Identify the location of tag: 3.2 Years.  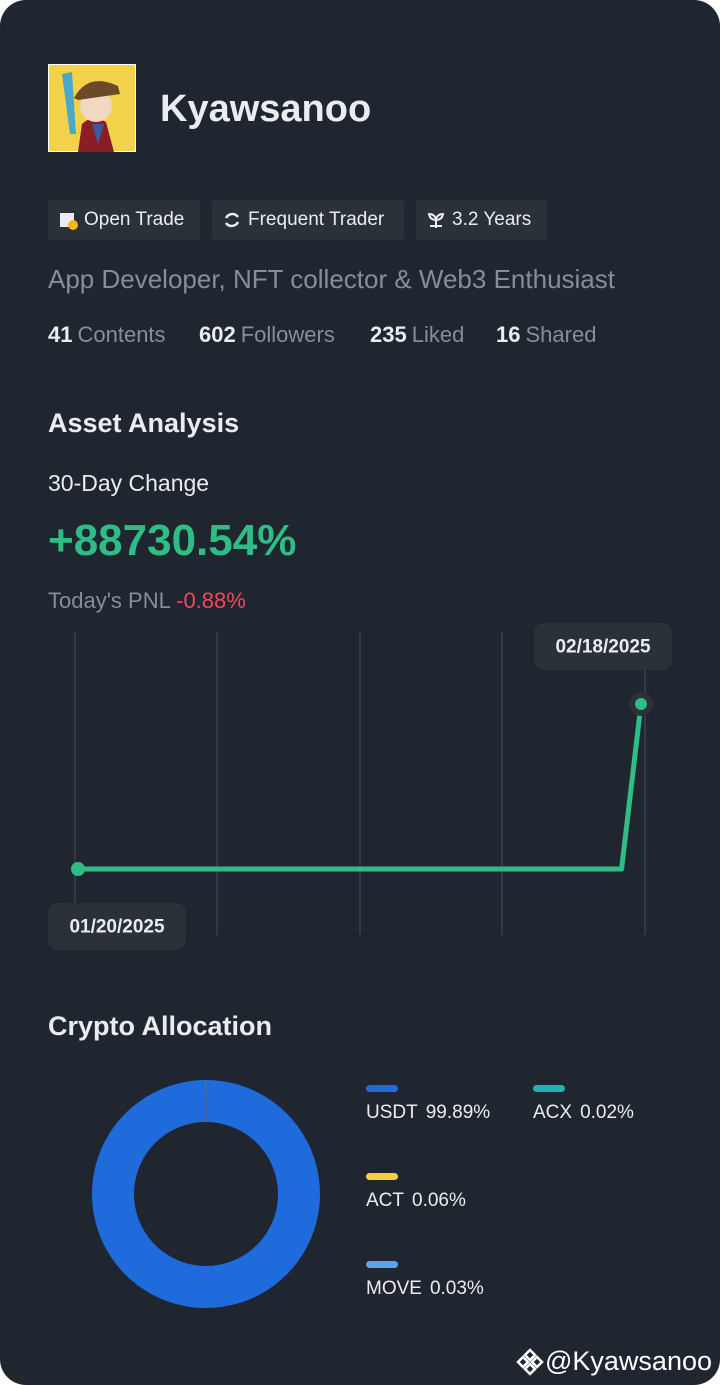
(481, 220).